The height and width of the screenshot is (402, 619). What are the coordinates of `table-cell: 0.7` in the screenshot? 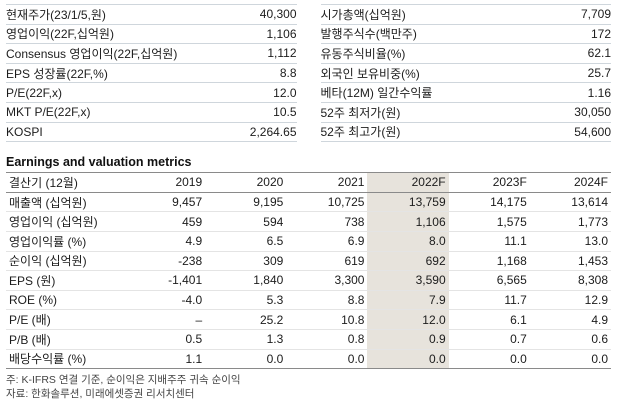 It's located at (518, 339).